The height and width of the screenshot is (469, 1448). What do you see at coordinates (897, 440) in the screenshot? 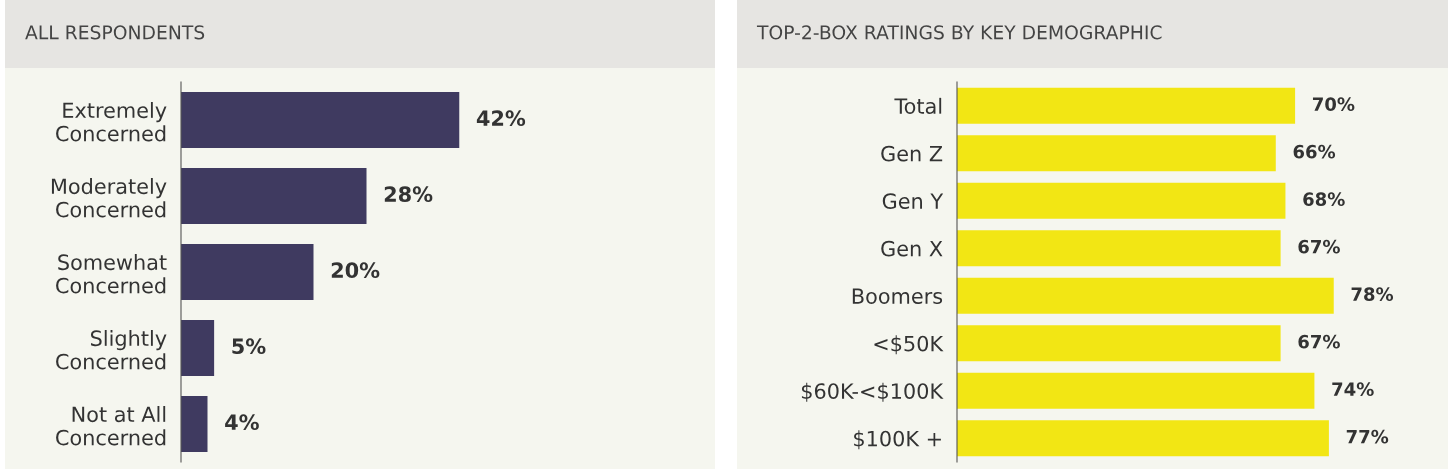
I see `y-tick-label: $100K +` at bounding box center [897, 440].